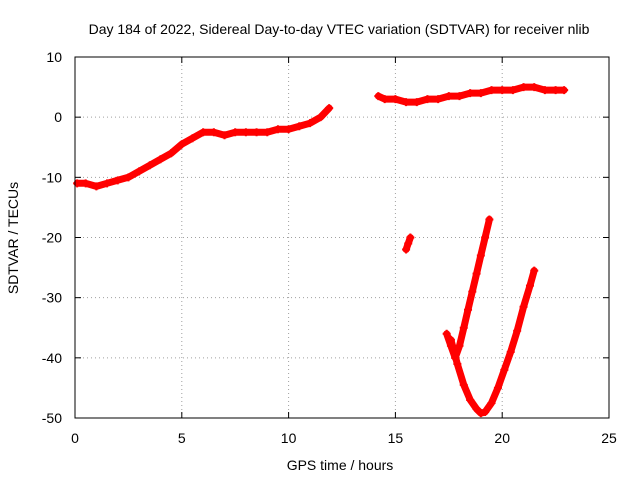 The image size is (640, 480). Describe the element at coordinates (54, 57) in the screenshot. I see `y-tick-label: 10` at that location.